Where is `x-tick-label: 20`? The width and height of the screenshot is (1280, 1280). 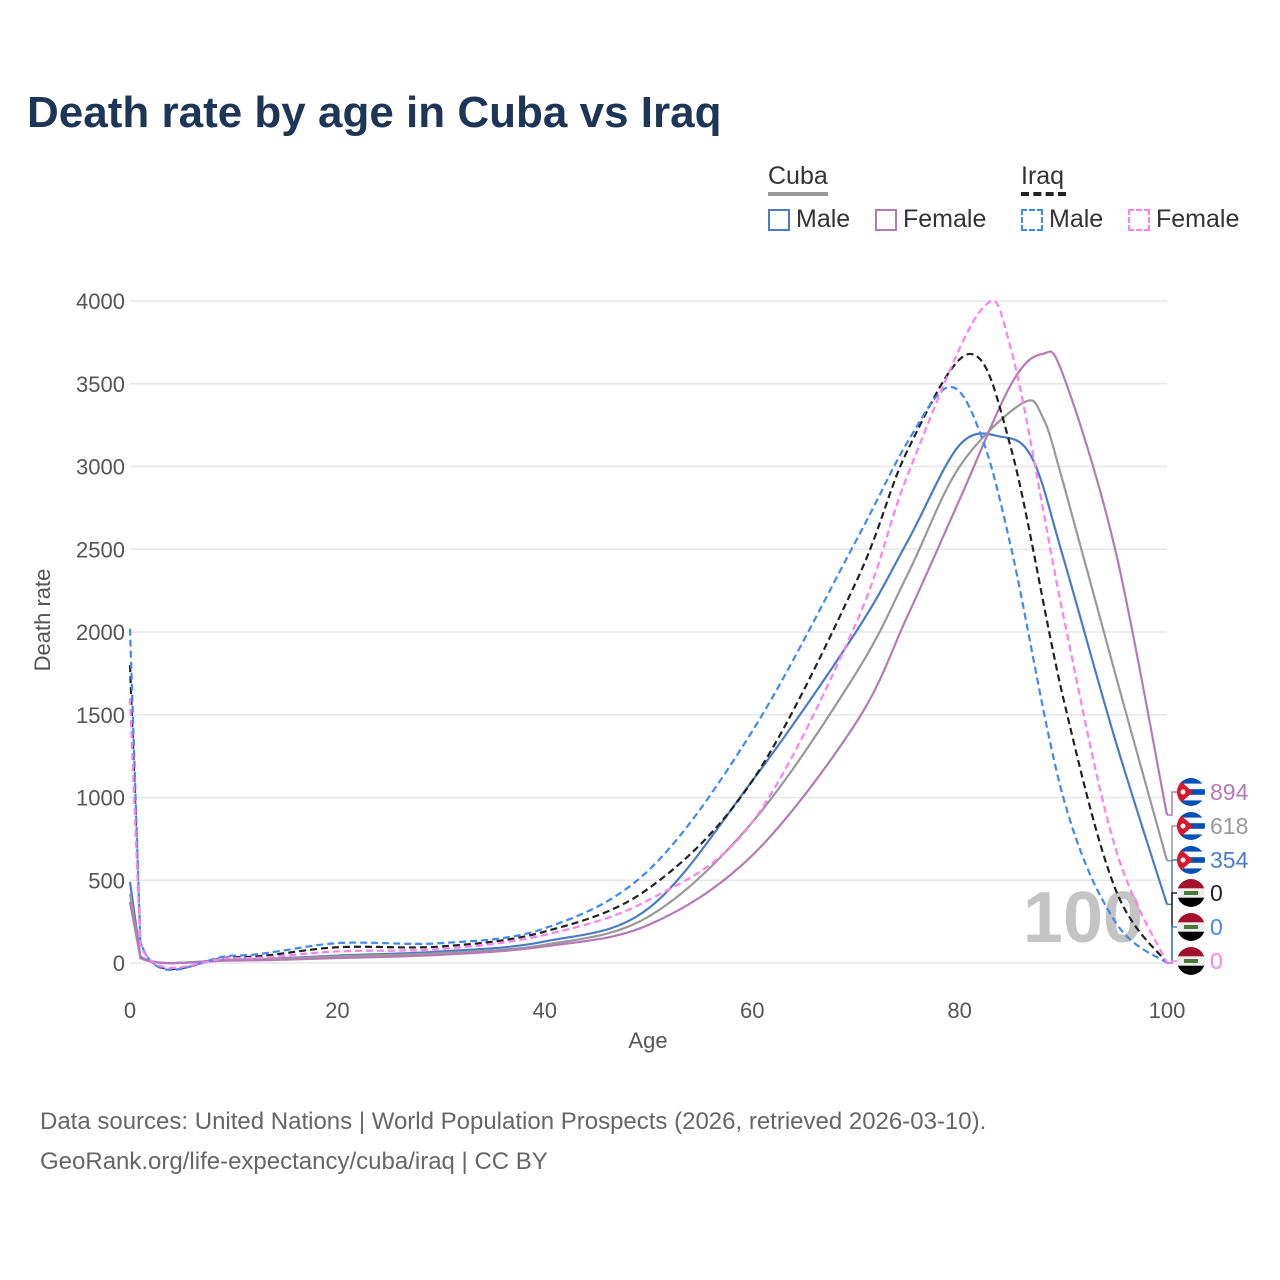
x-tick-label: 20 is located at coordinates (337, 1010).